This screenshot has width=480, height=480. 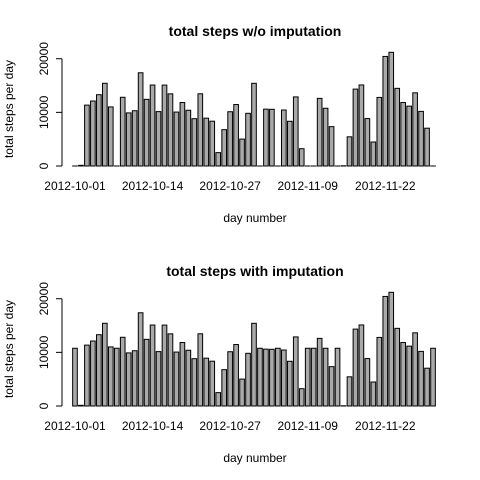 I want to click on x-tick-label: 2012-10-14, so click(x=153, y=426).